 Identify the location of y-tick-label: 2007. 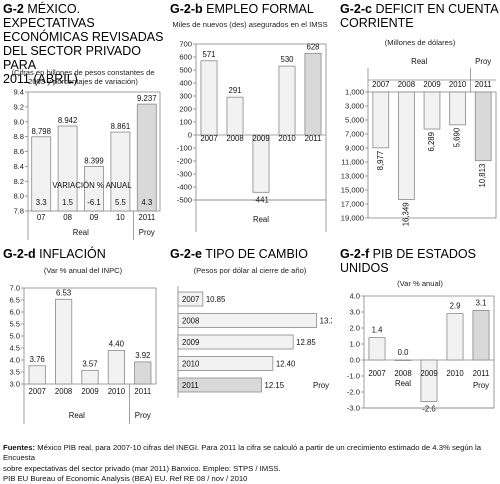
(190, 299).